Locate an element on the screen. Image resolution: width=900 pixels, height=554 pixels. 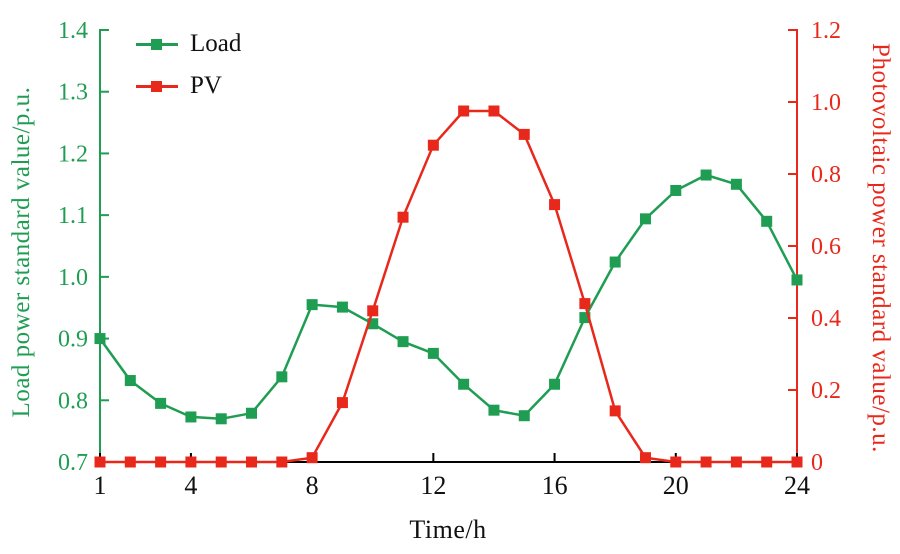
x-tick-label: 8 is located at coordinates (312, 485).